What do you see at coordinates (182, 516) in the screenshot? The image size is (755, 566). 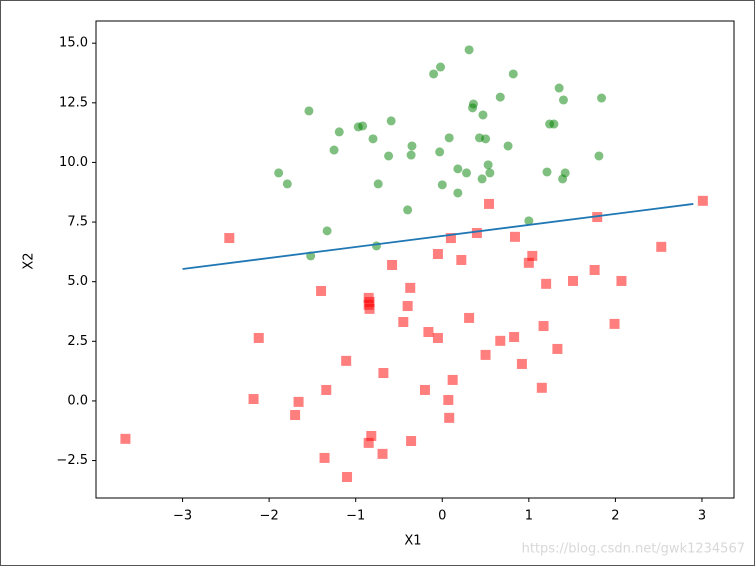 I see `x-tick-label: −3` at bounding box center [182, 516].